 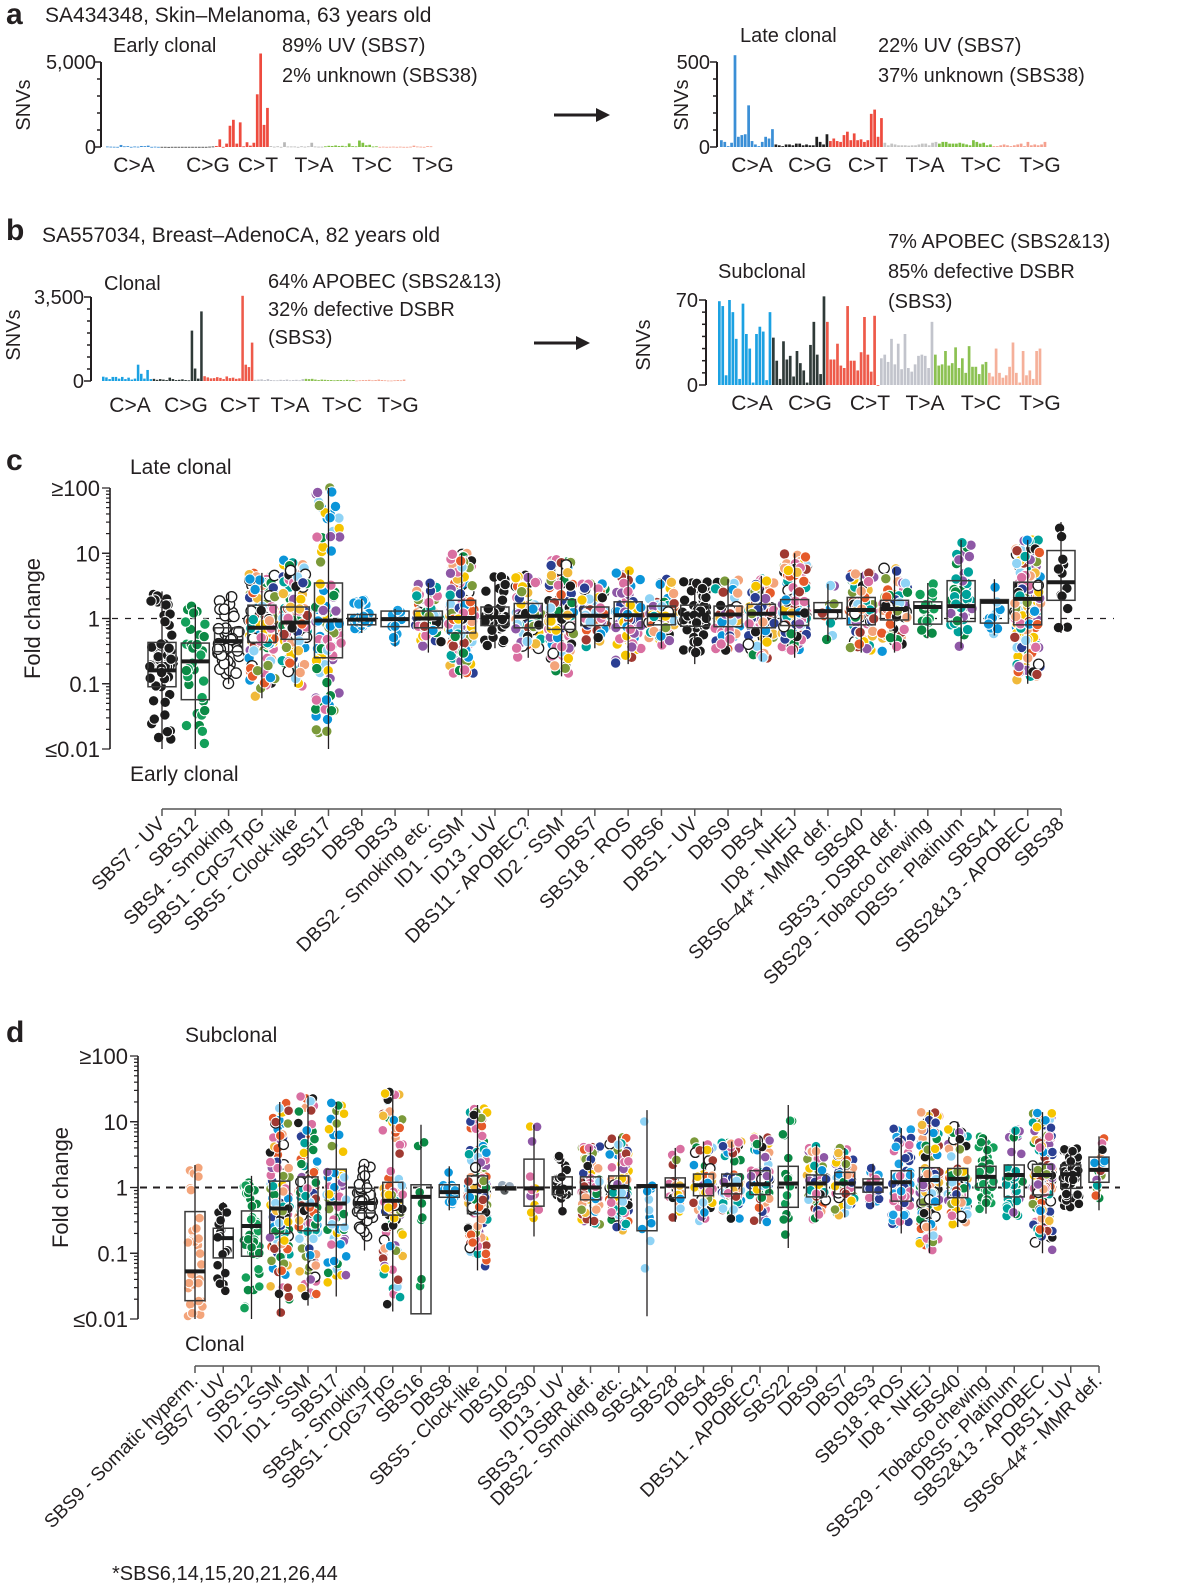 What do you see at coordinates (184, 774) in the screenshot?
I see `bottom-annotation: Early clonal` at bounding box center [184, 774].